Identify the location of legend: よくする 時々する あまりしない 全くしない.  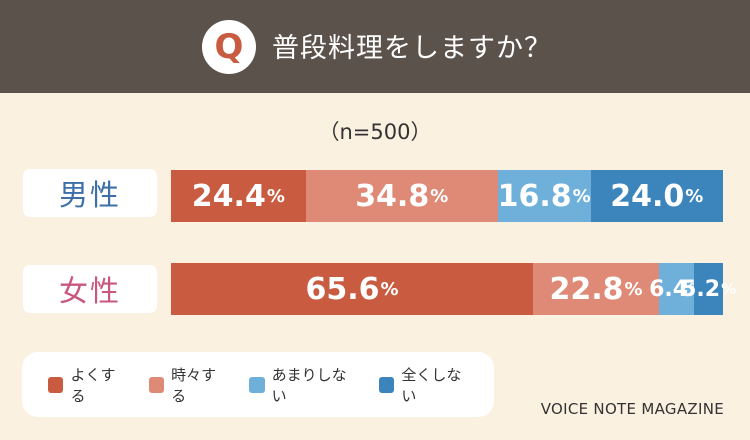
(258, 384).